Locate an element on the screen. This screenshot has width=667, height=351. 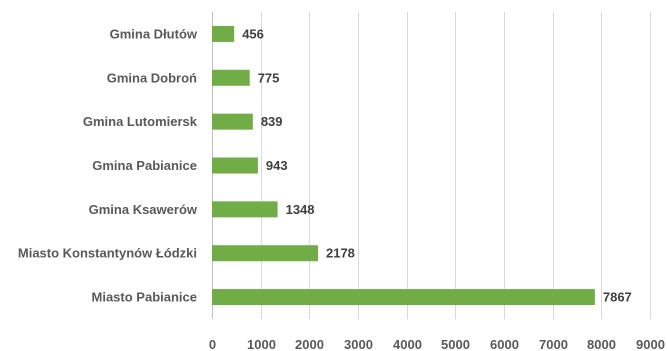
data-label: 943 is located at coordinates (277, 165).